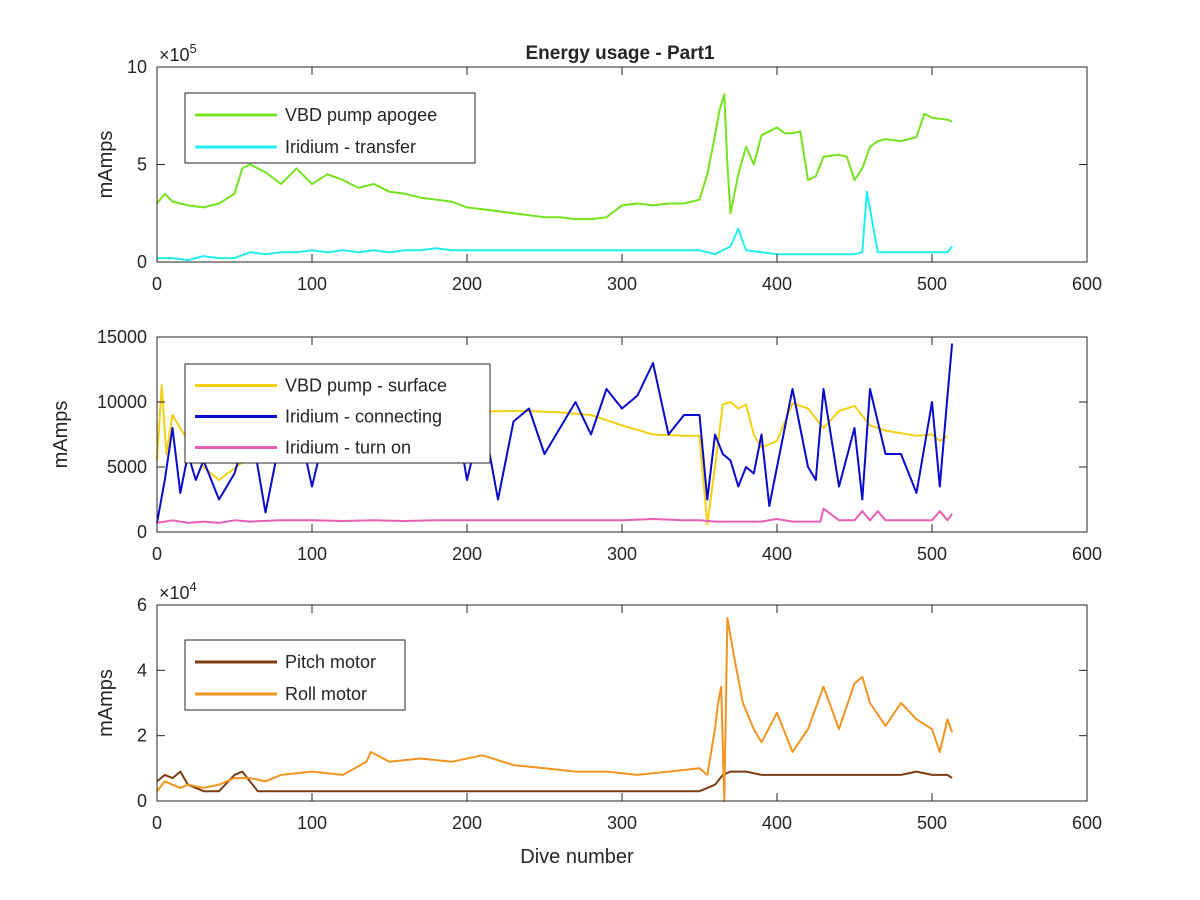 The image size is (1200, 900). What do you see at coordinates (619, 53) in the screenshot?
I see `figure-title: Energy usage - Part1` at bounding box center [619, 53].